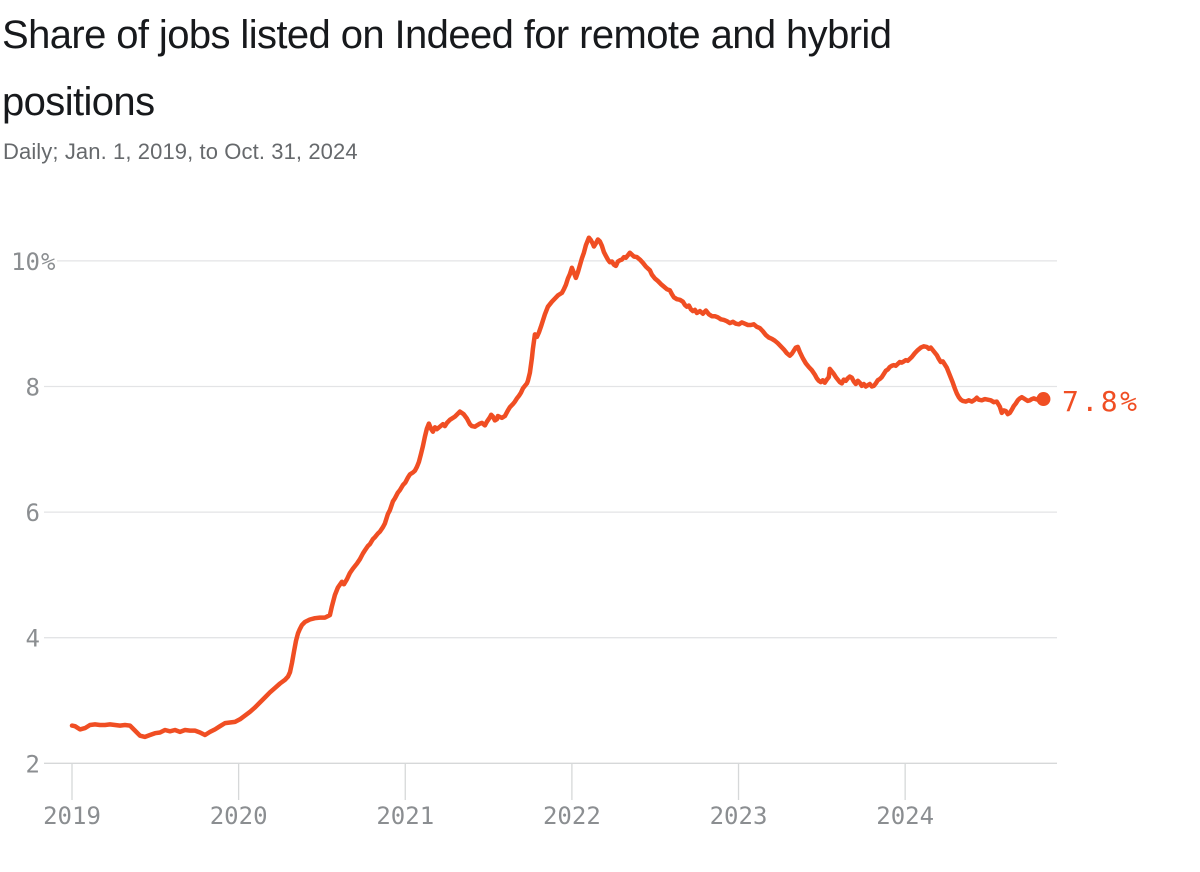  I want to click on y-axis-label: 10, so click(25, 262).